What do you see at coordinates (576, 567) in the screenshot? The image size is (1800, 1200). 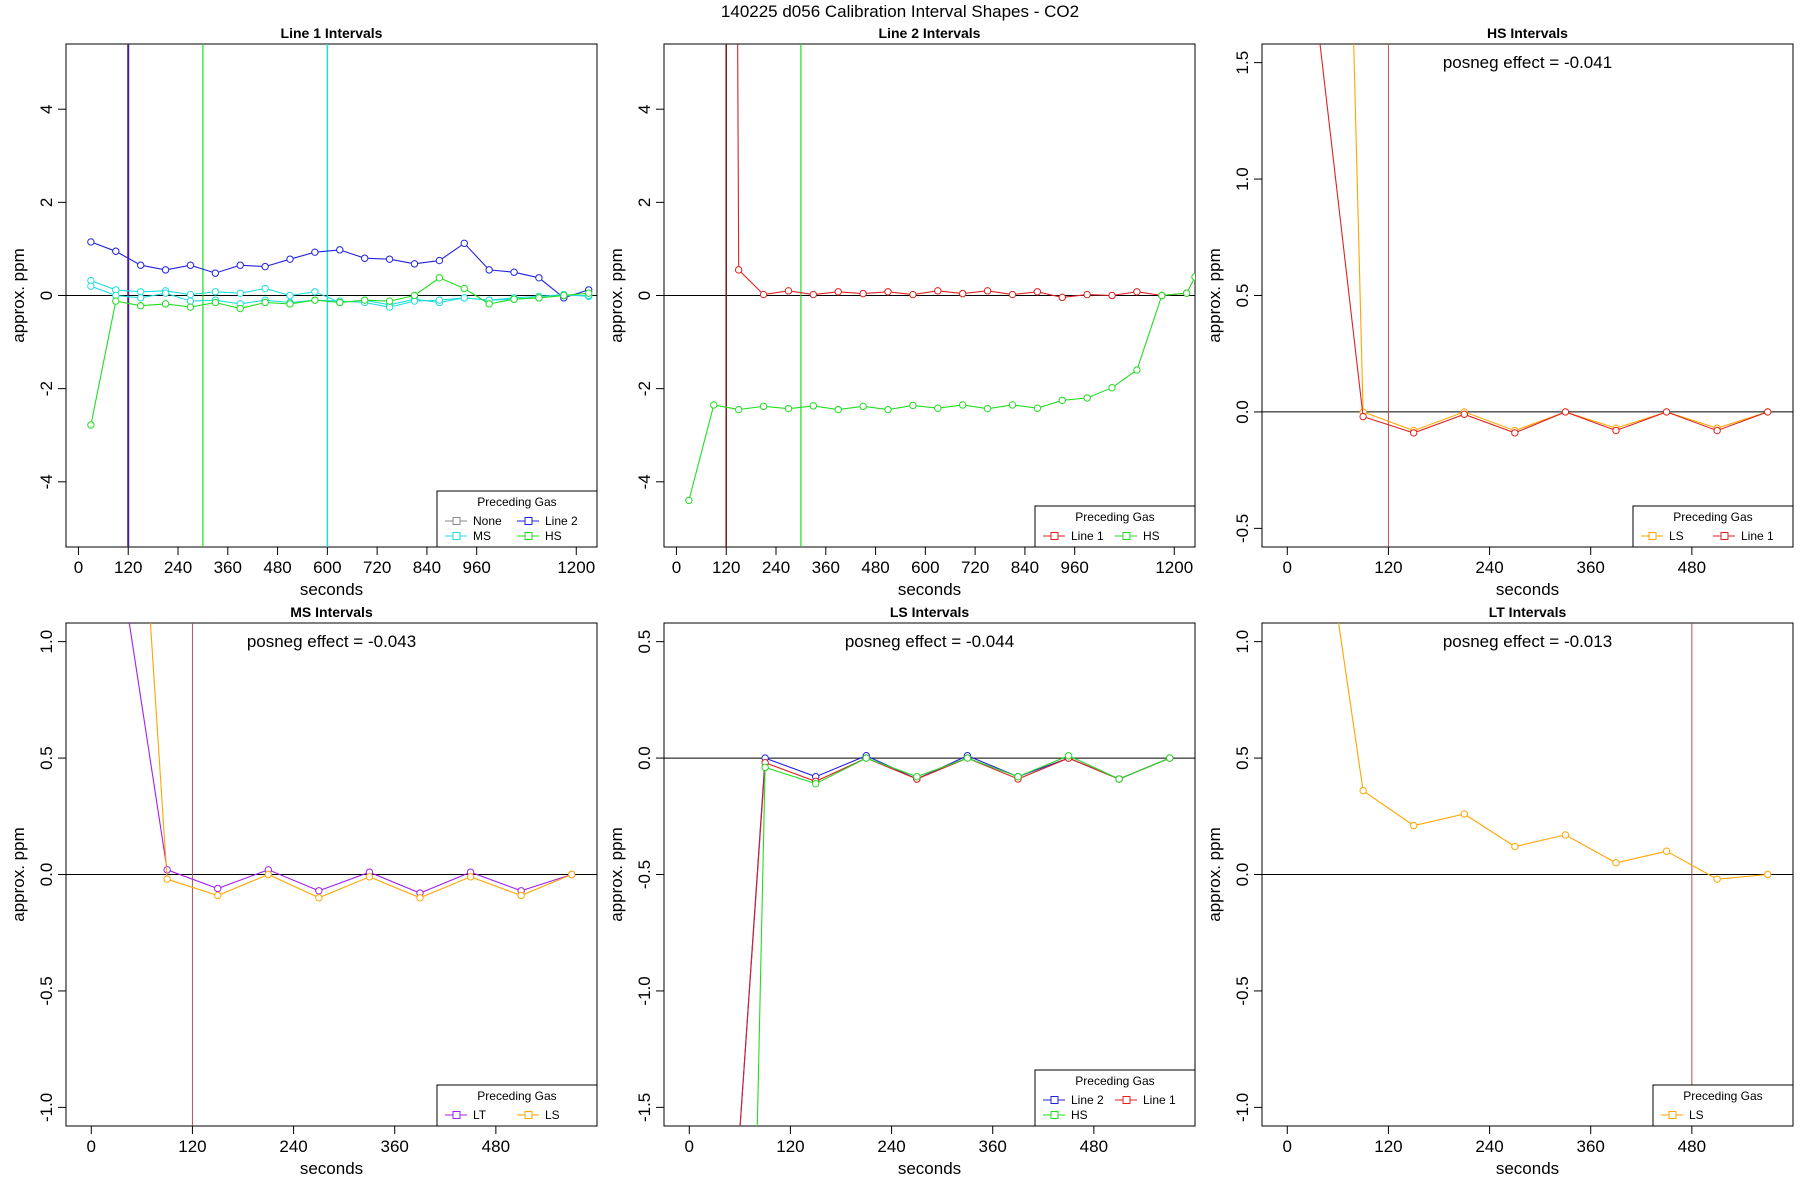 I see `x-tick-label: 1200` at bounding box center [576, 567].